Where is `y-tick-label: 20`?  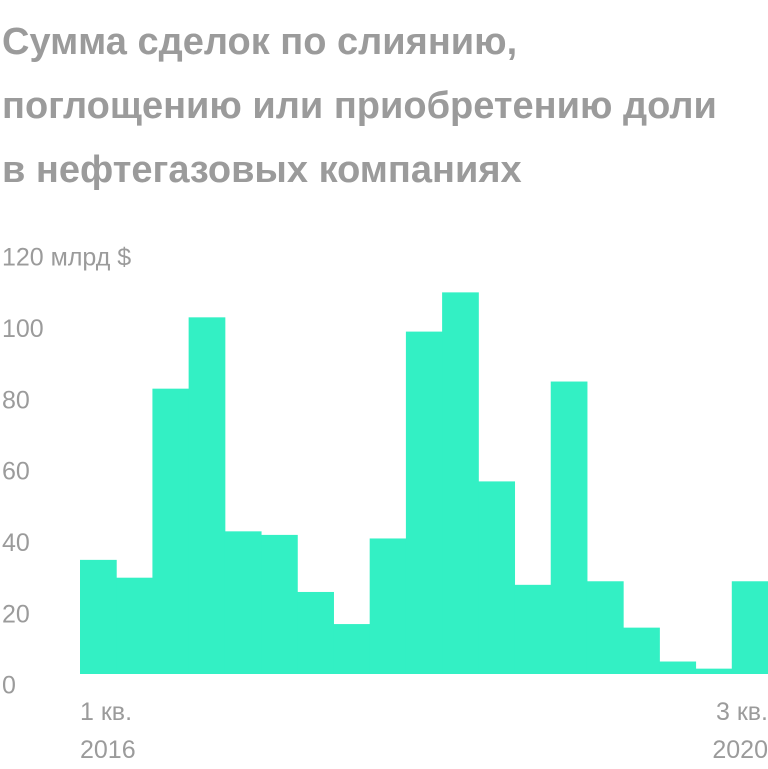
y-tick-label: 20 is located at coordinates (16, 614).